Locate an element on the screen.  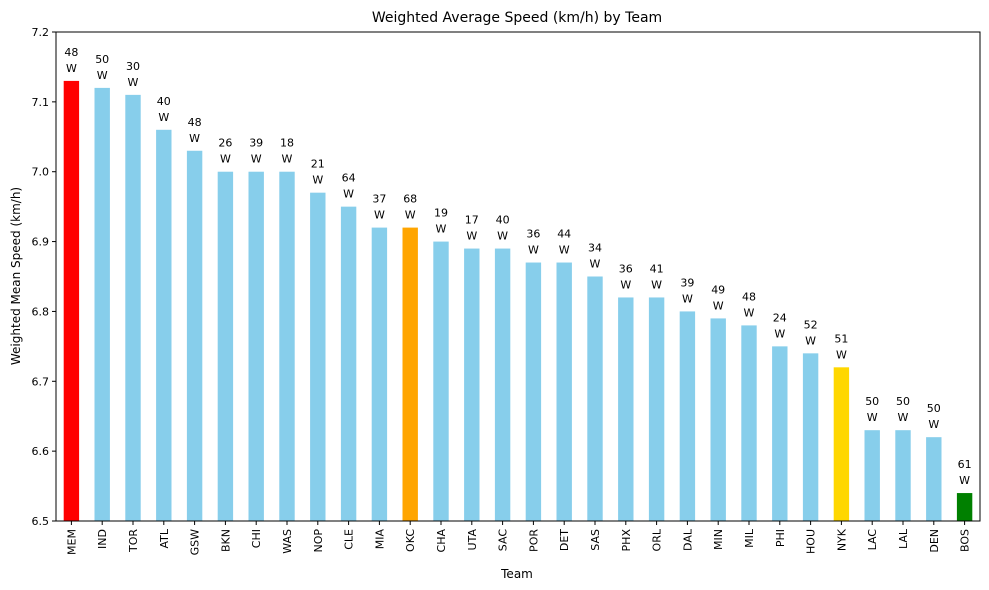
y-tick-label: 7.1 is located at coordinates (41, 102).